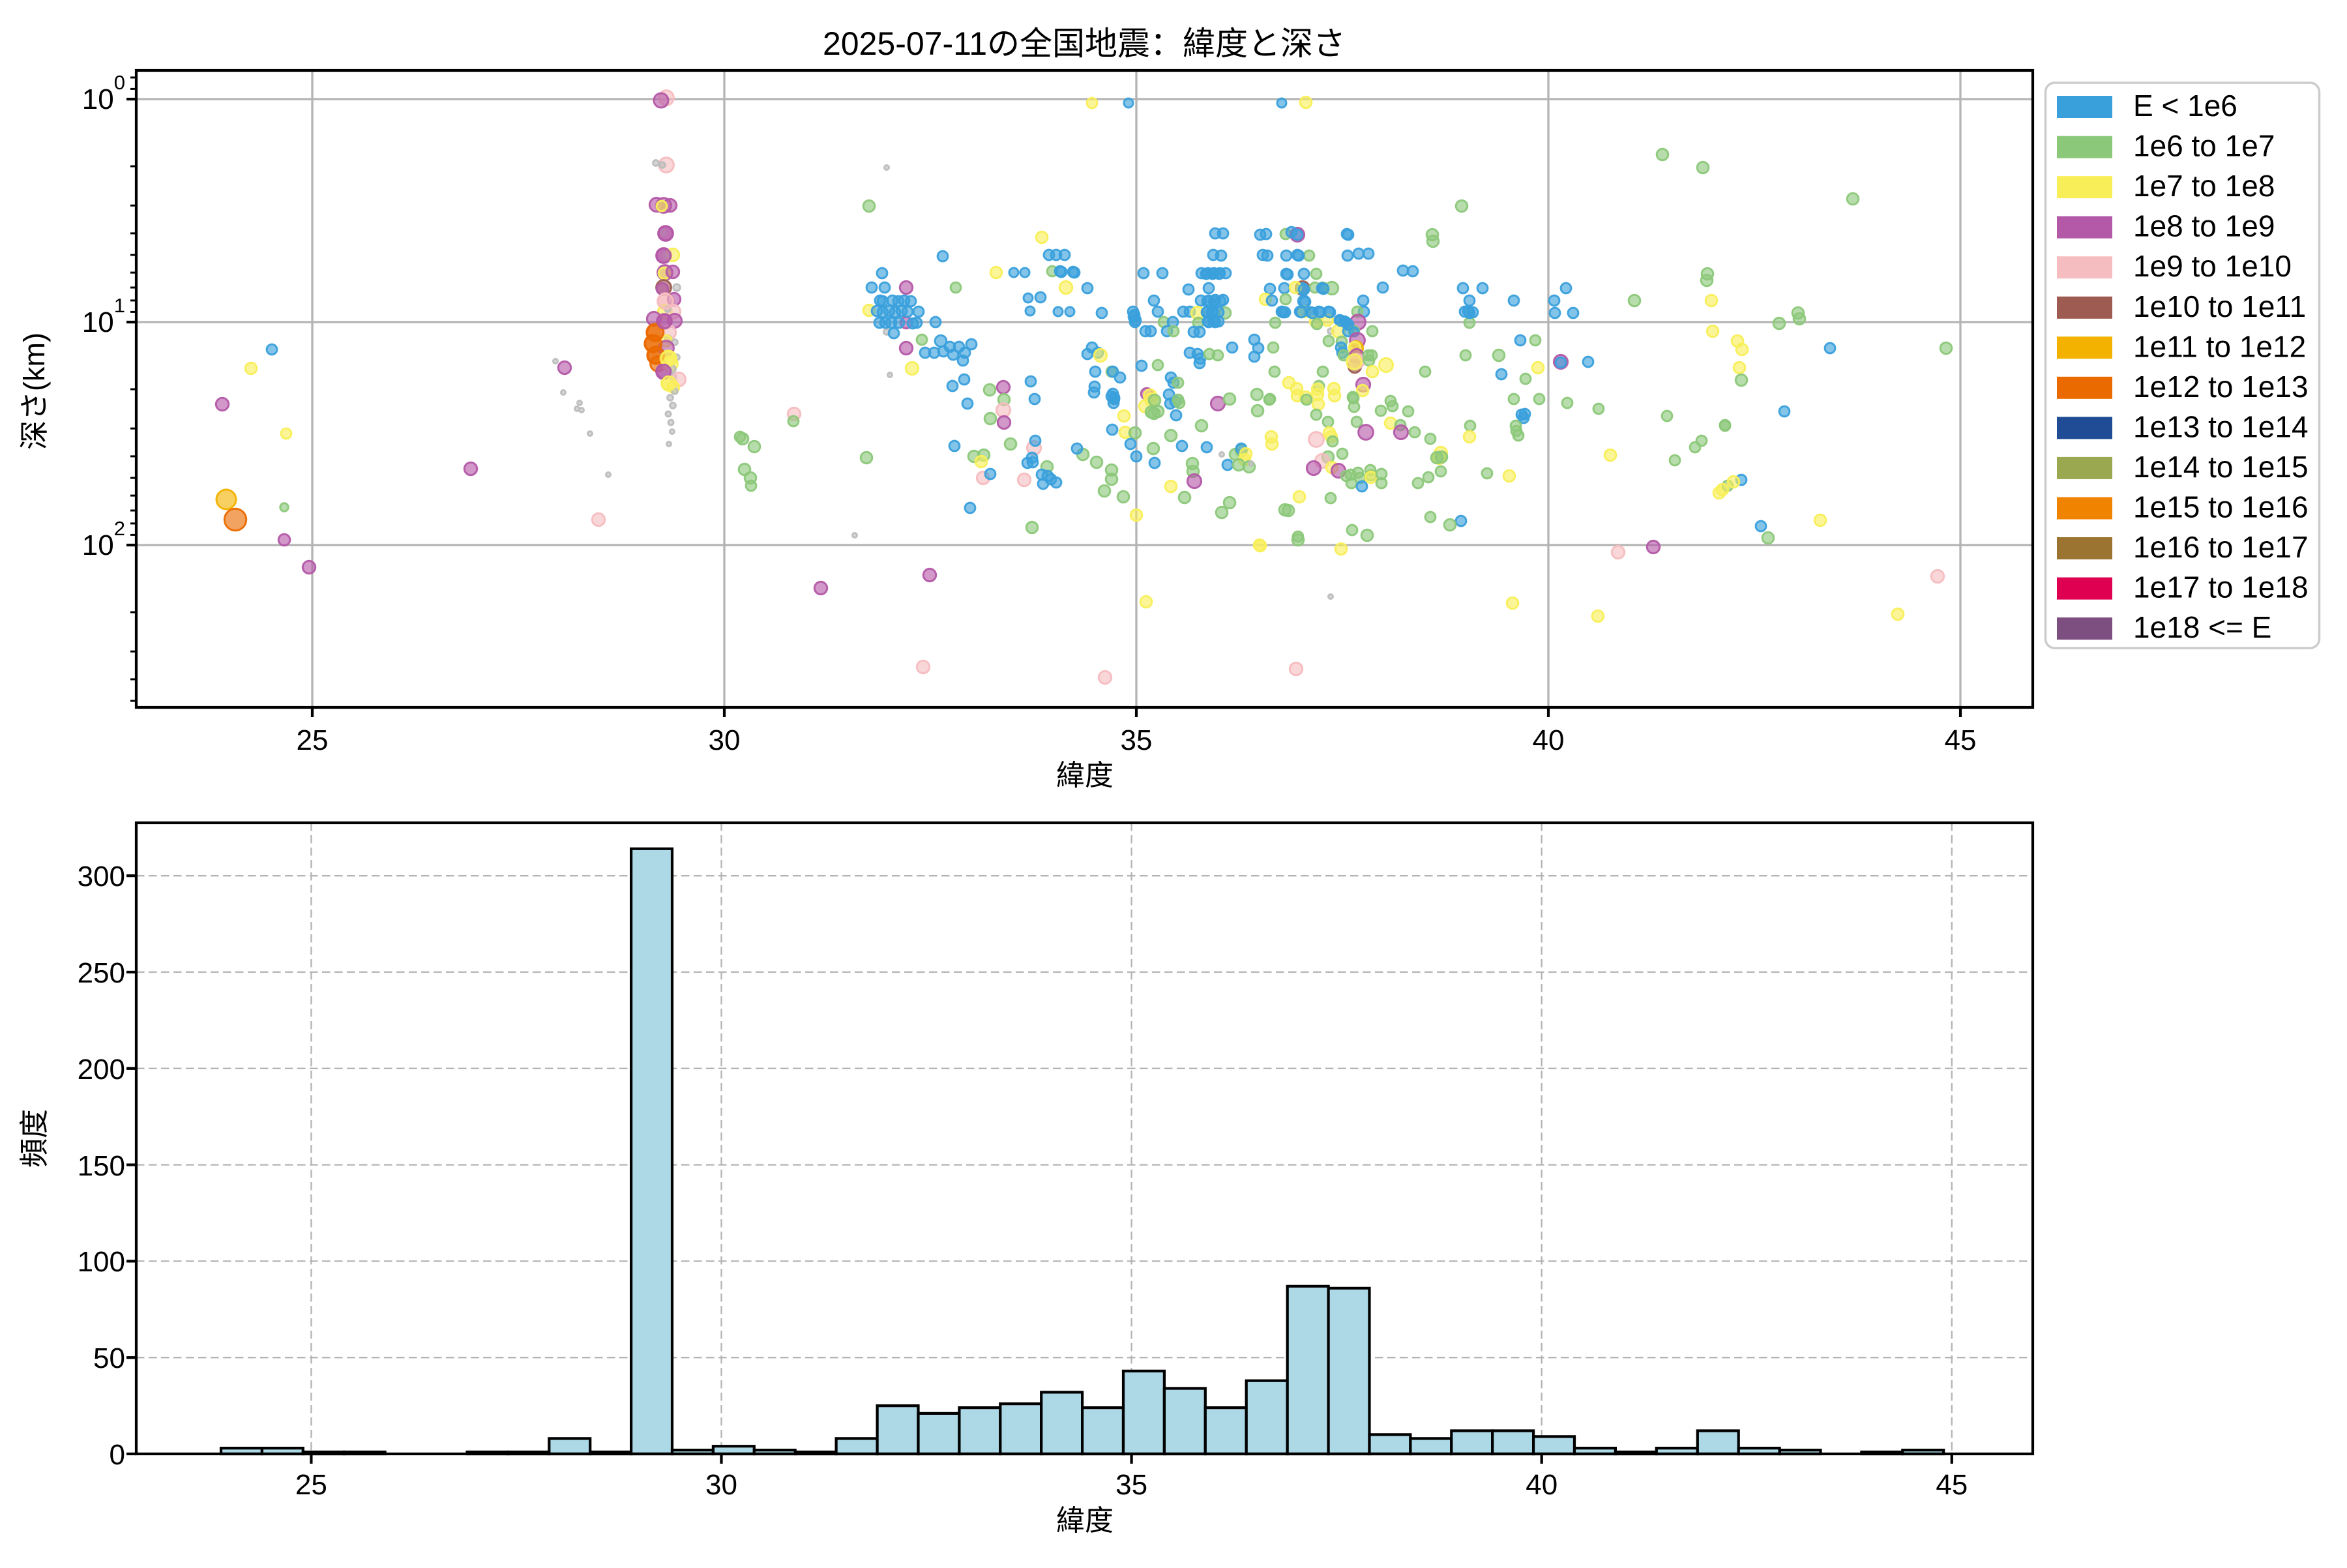 Image resolution: width=2347 pixels, height=1568 pixels. Describe the element at coordinates (2185, 106) in the screenshot. I see `svg-text: E < 1e6` at that location.